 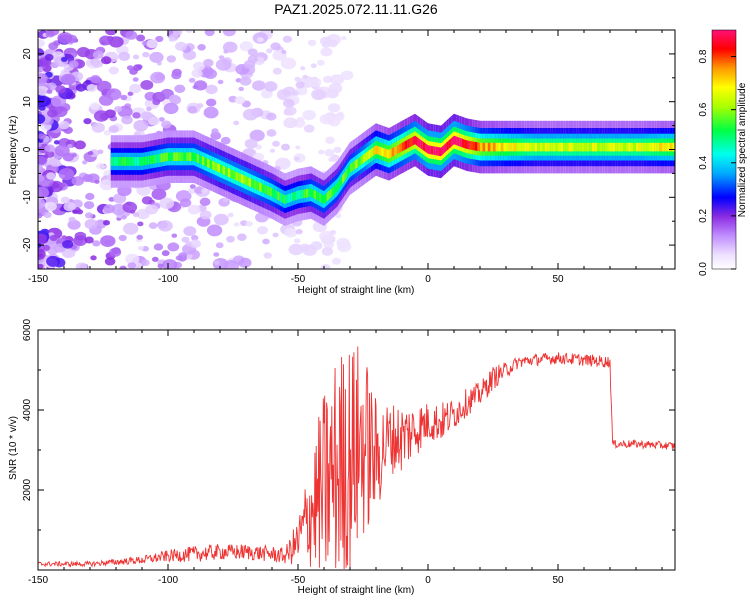 What do you see at coordinates (298, 279) in the screenshot?
I see `x-tick-label: -50` at bounding box center [298, 279].